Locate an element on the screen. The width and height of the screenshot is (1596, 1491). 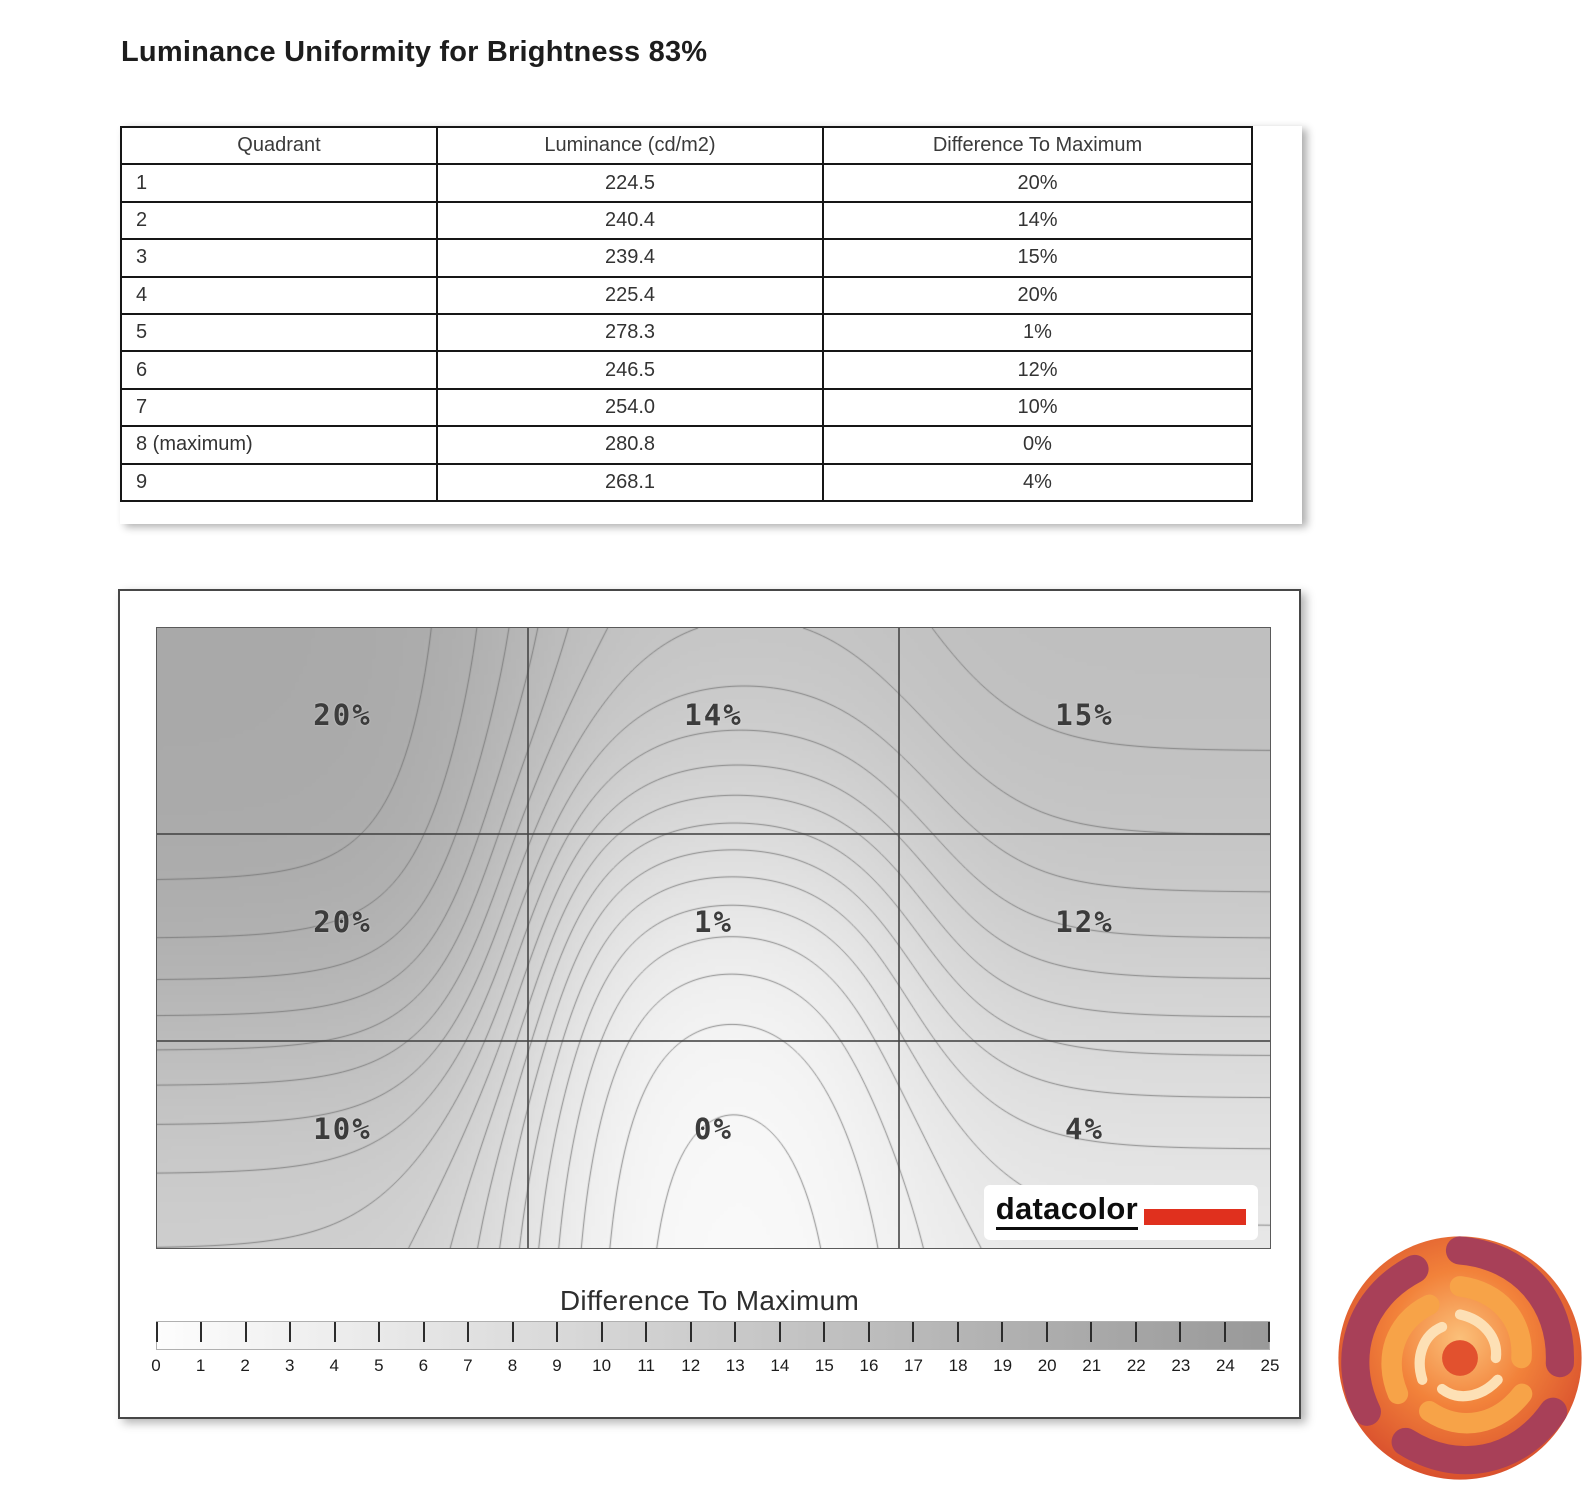
table-cell: 278.3 is located at coordinates (630, 332).